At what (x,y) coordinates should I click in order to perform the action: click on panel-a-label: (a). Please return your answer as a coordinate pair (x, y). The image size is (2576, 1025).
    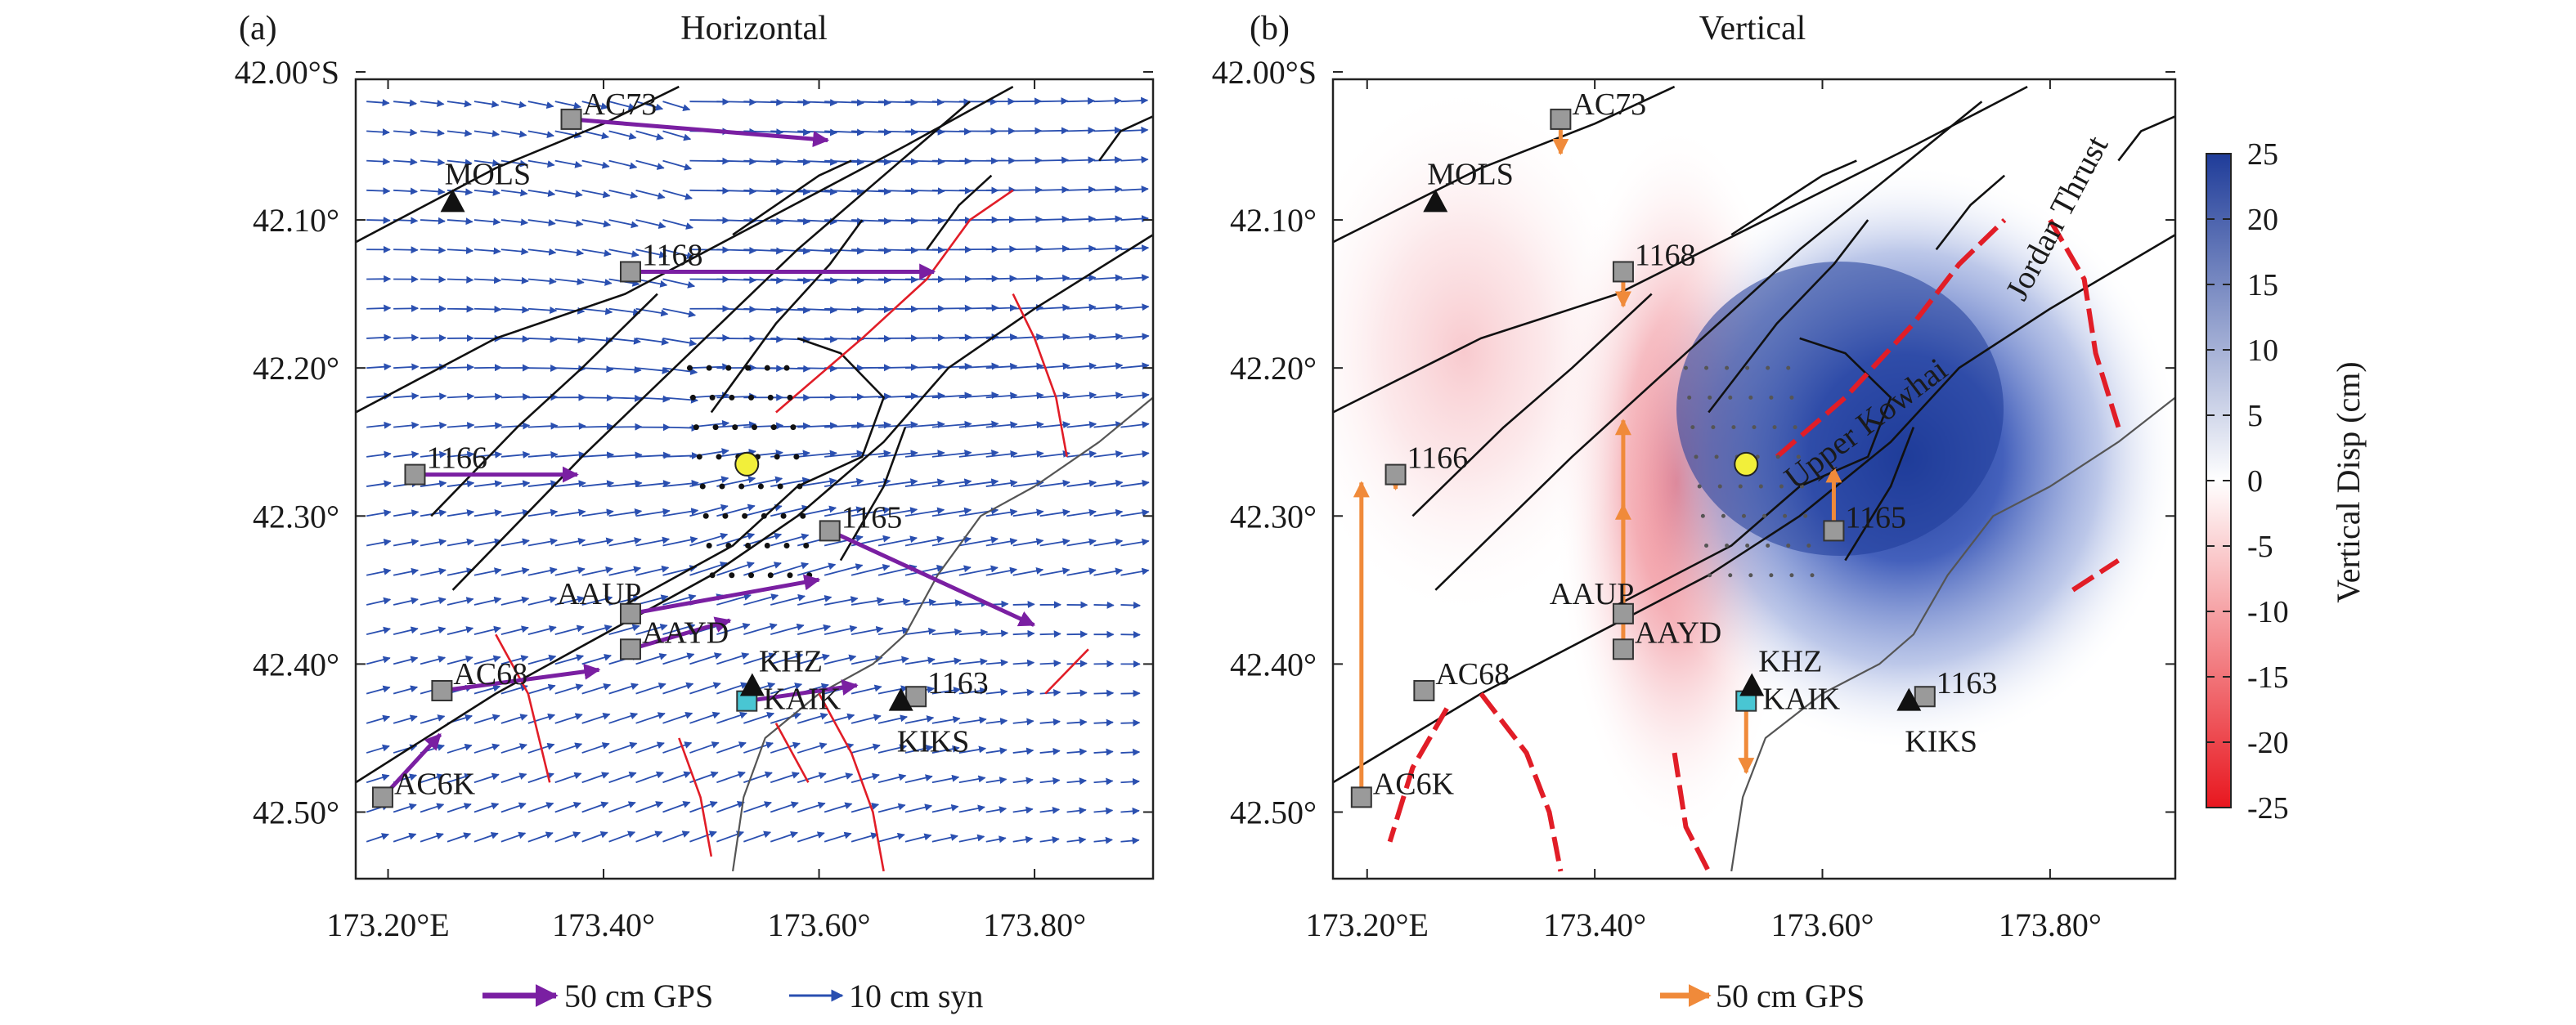
    Looking at the image, I should click on (258, 28).